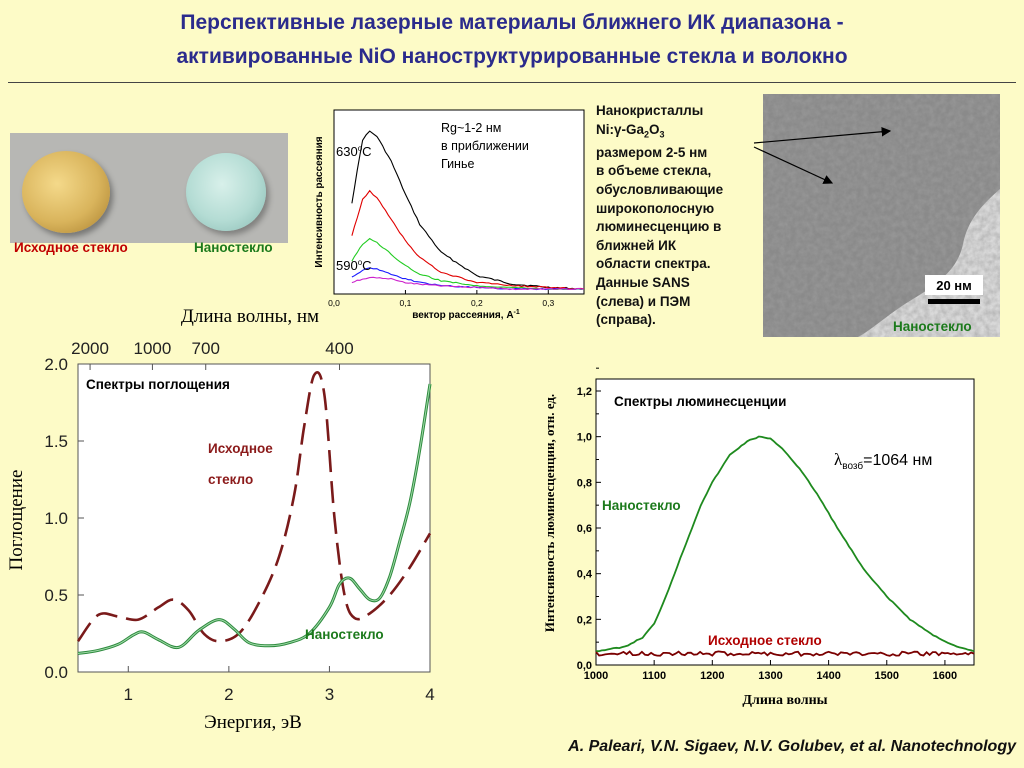  What do you see at coordinates (548, 303) in the screenshot?
I see `sans-x-tick-label: 0,3` at bounding box center [548, 303].